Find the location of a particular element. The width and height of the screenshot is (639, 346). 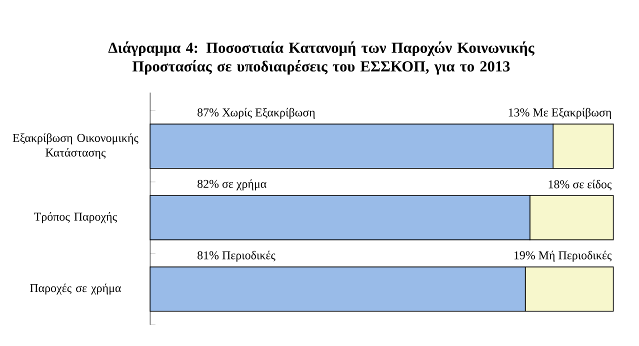

y-tick-label: Παροχές σε χρήμα is located at coordinates (75, 289).